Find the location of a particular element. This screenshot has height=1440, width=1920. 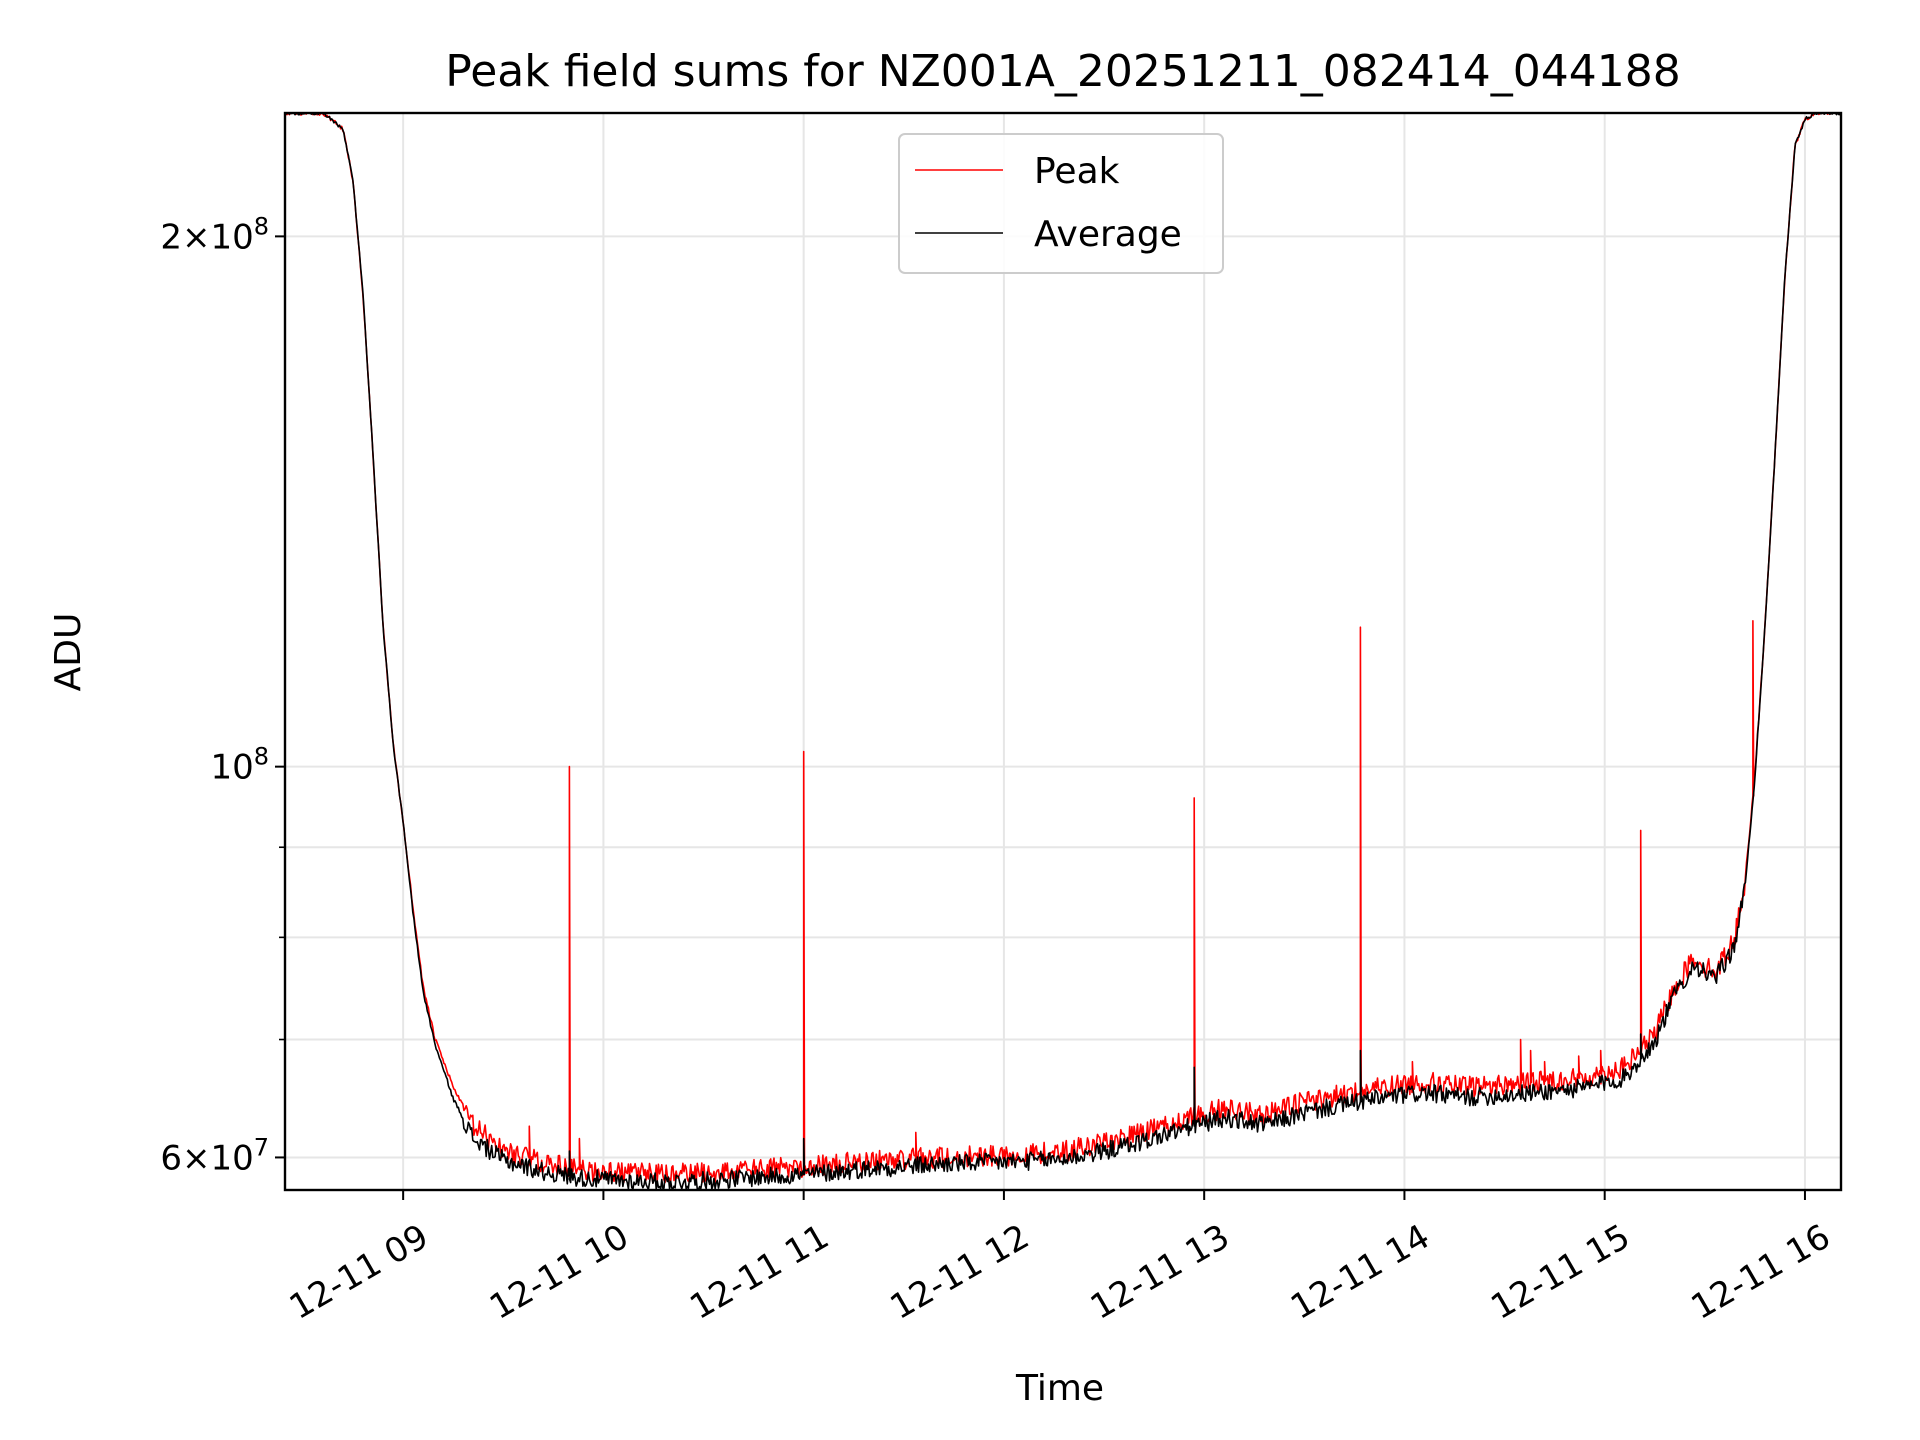

legend: Peak Average is located at coordinates (1061, 203).